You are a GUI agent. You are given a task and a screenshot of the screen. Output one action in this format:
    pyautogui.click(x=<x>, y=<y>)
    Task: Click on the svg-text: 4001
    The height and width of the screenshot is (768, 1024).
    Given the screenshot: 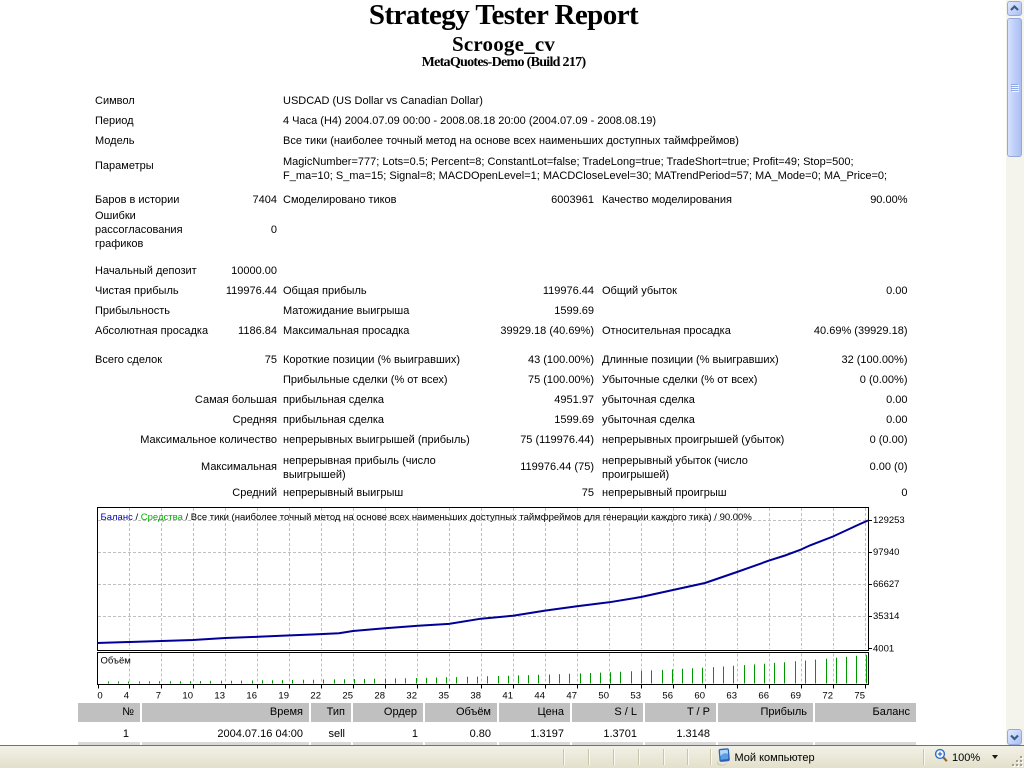 What is the action you would take?
    pyautogui.click(x=883, y=648)
    